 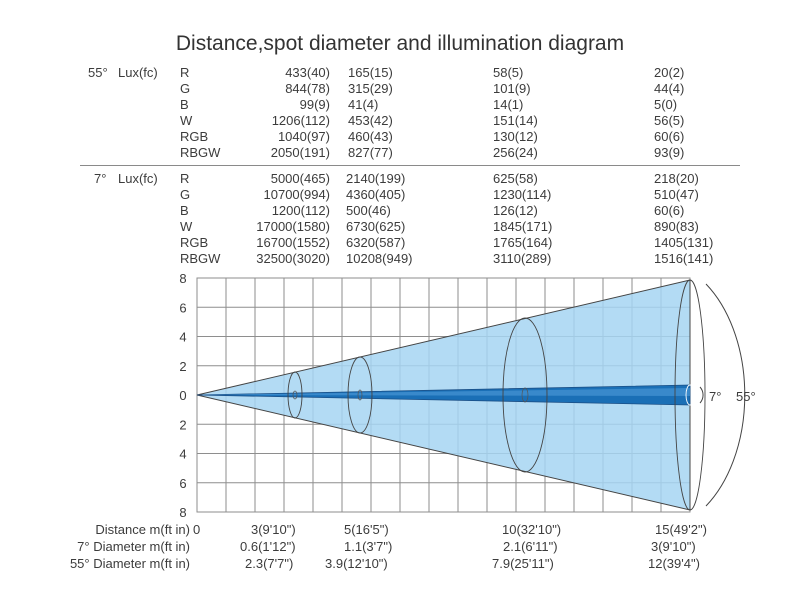 I want to click on distance-zero: 0, so click(x=197, y=529).